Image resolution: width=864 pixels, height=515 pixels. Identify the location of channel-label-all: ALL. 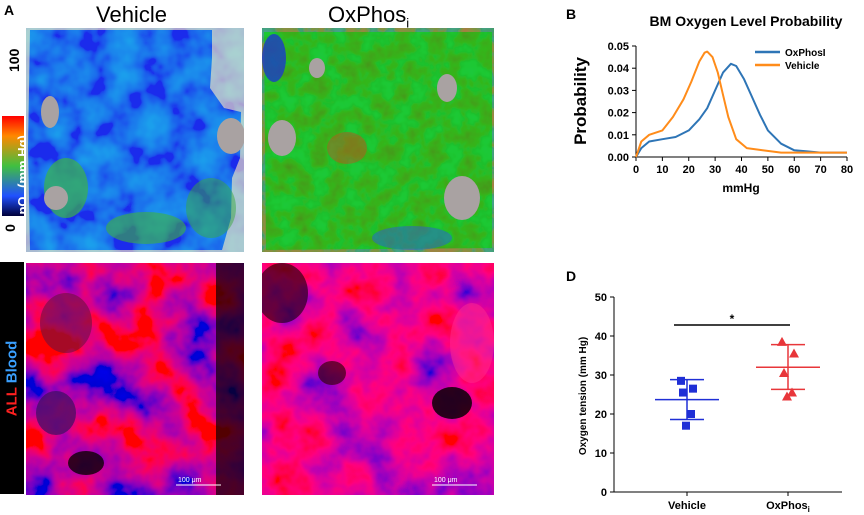
(12, 402).